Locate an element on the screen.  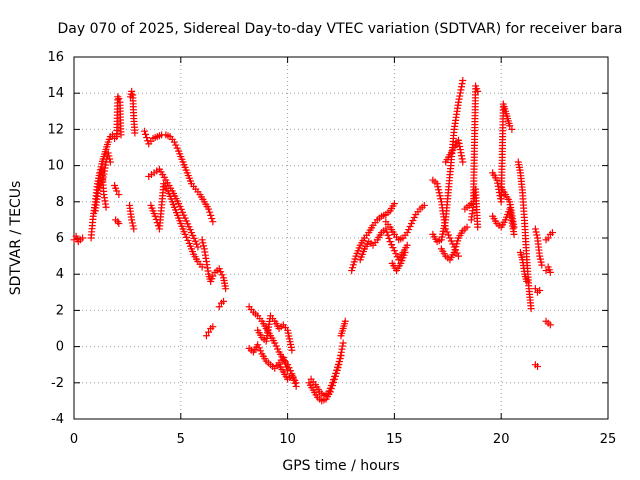
series-seg-6h-b is located at coordinates (209, 331).